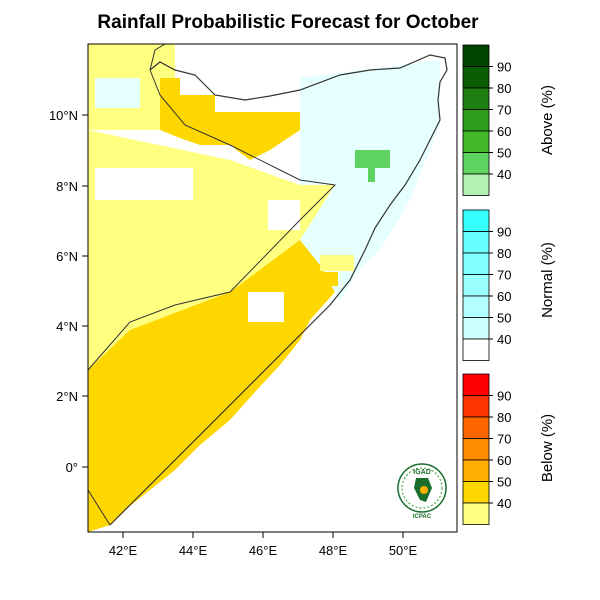  I want to click on colorbar-normal-tick-label: 90, so click(504, 232).